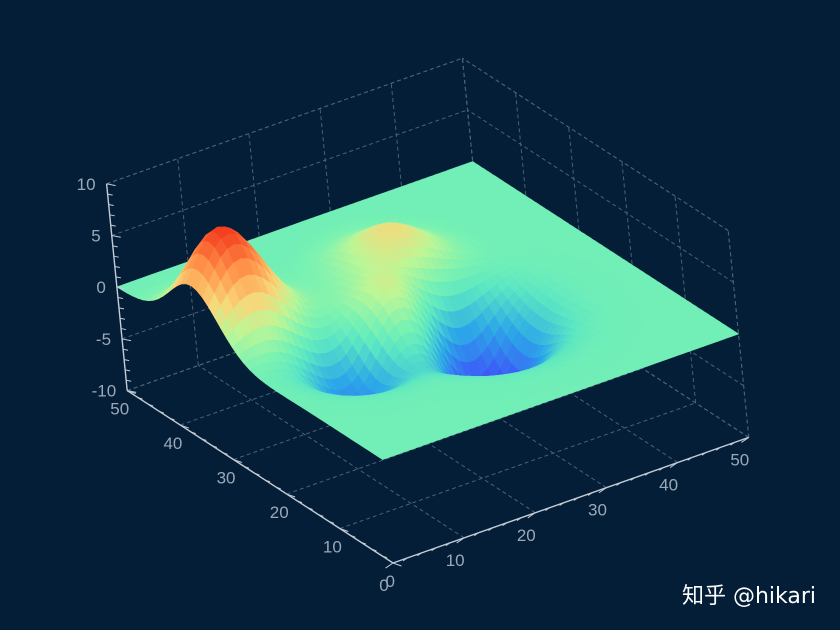  Describe the element at coordinates (739, 459) in the screenshot. I see `x-tick-label: 50` at that location.